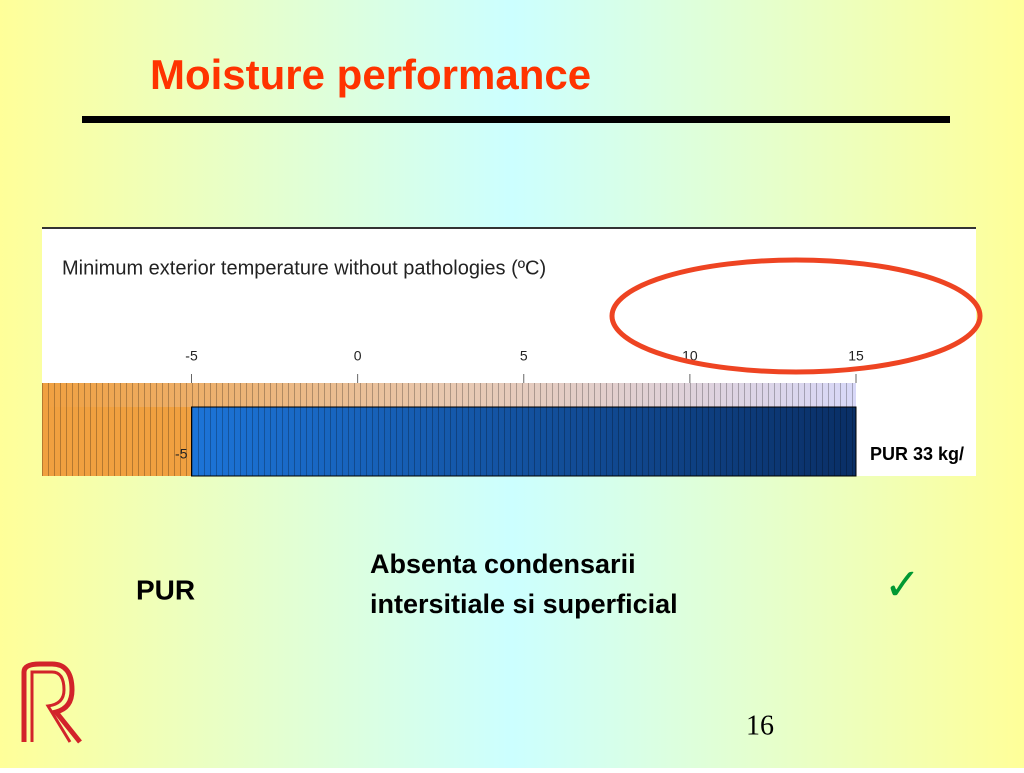 The width and height of the screenshot is (1024, 773). Describe the element at coordinates (191, 356) in the screenshot. I see `x-tick-label: -5` at that location.